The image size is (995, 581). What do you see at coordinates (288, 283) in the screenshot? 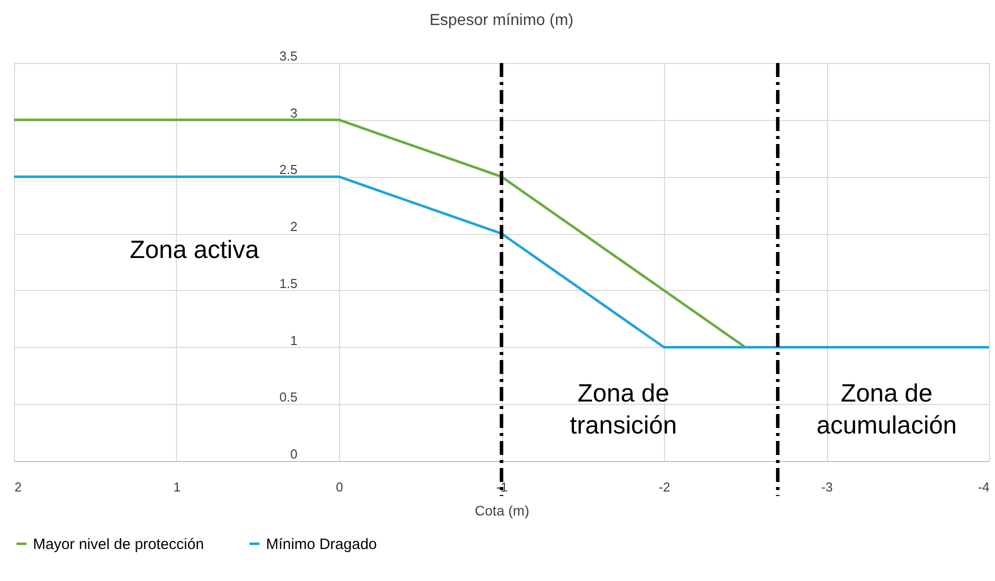
I see `y-tick-label: 1.5` at bounding box center [288, 283].